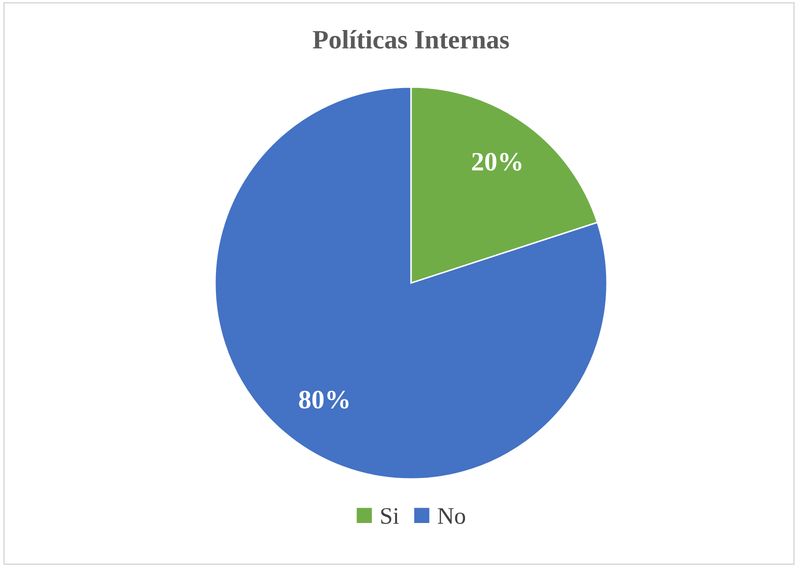  Describe the element at coordinates (452, 516) in the screenshot. I see `legend-label: No` at that location.